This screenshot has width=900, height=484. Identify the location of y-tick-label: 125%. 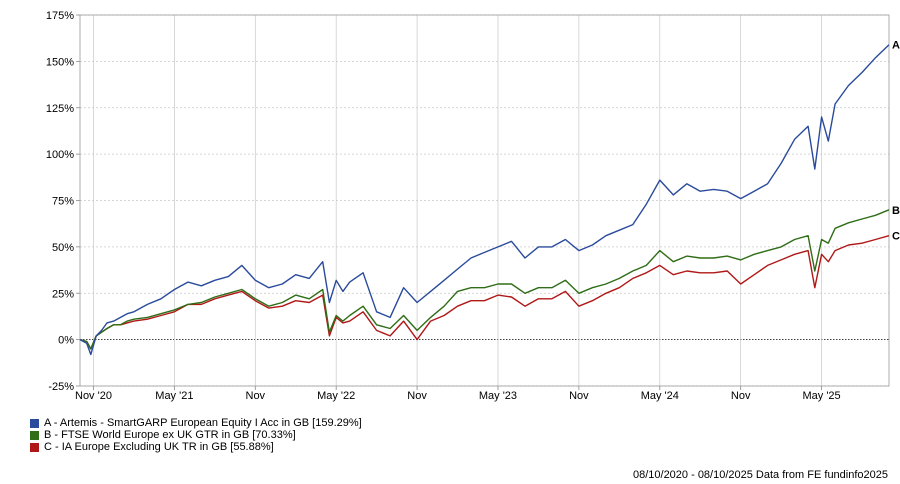
(60, 109).